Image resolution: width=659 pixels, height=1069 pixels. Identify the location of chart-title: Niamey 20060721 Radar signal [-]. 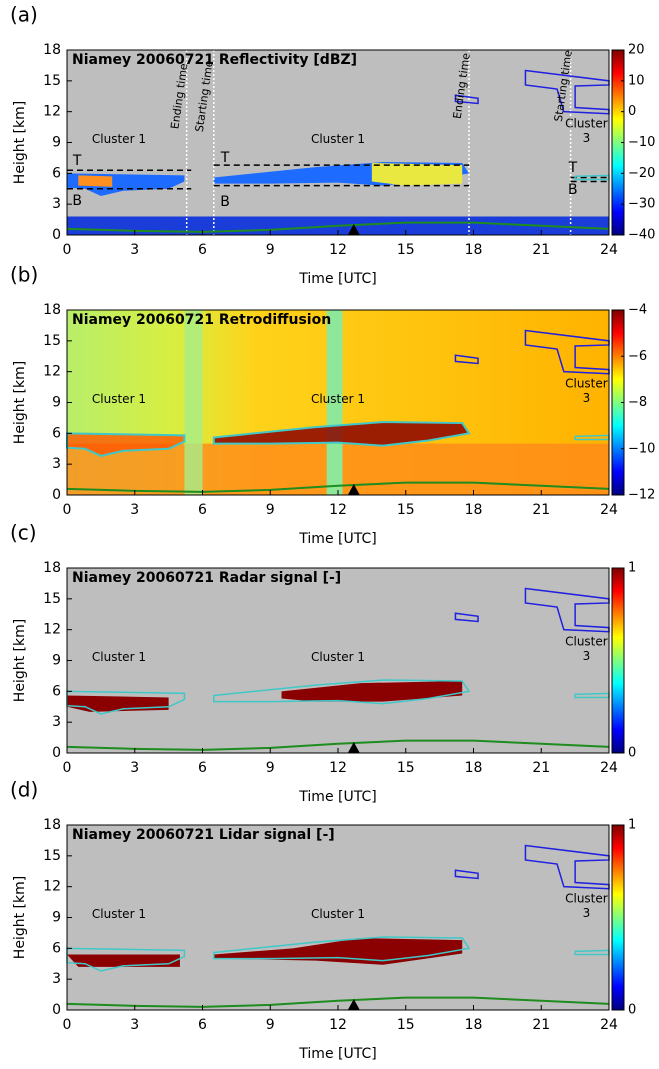
(206, 578).